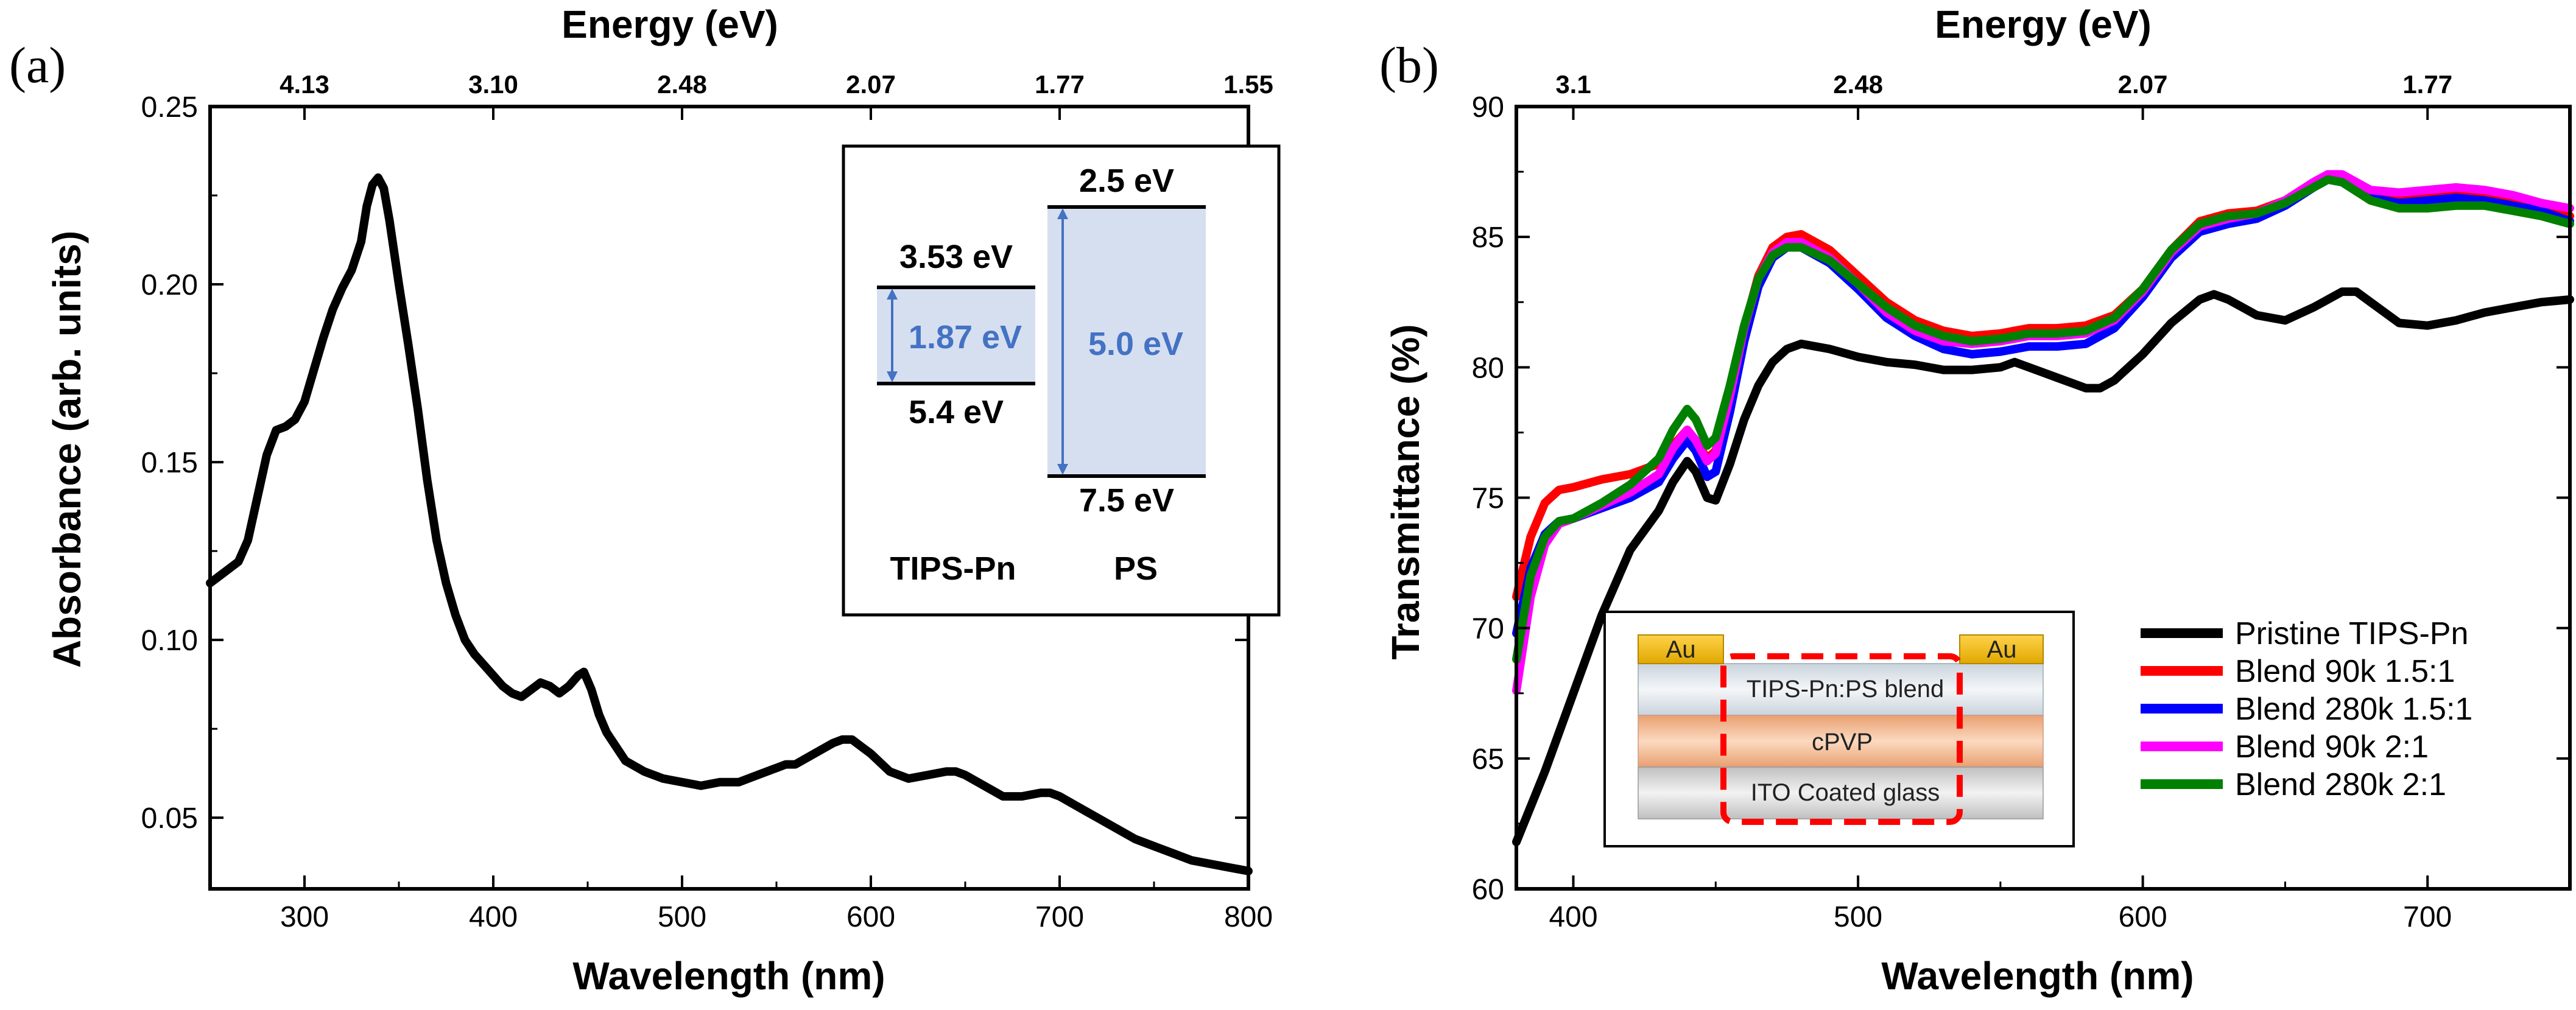 This screenshot has height=1010, width=2576. I want to click on tips-pn-homo-label: 5.4 eV, so click(956, 412).